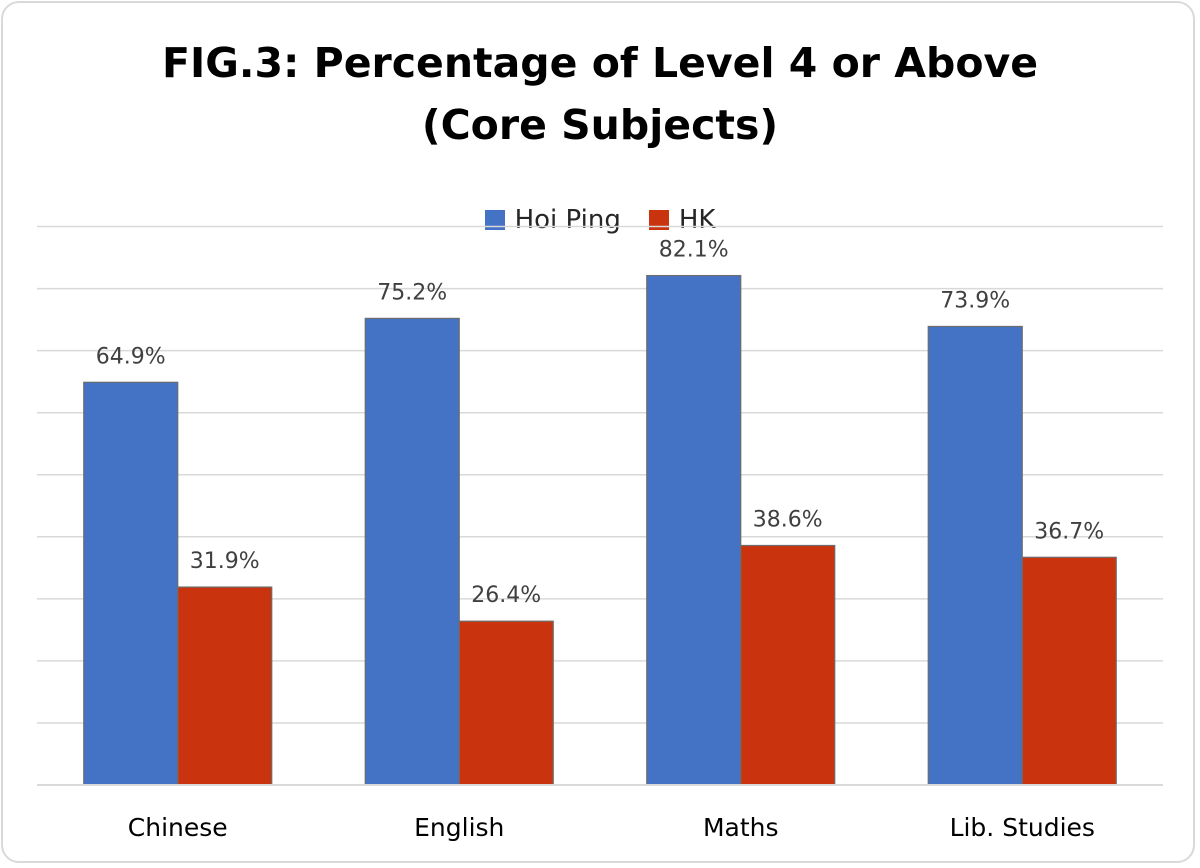 This screenshot has height=868, width=1200. I want to click on chart-title-line-1: FIG.3: Percentage of Level 4 or Above, so click(600, 63).